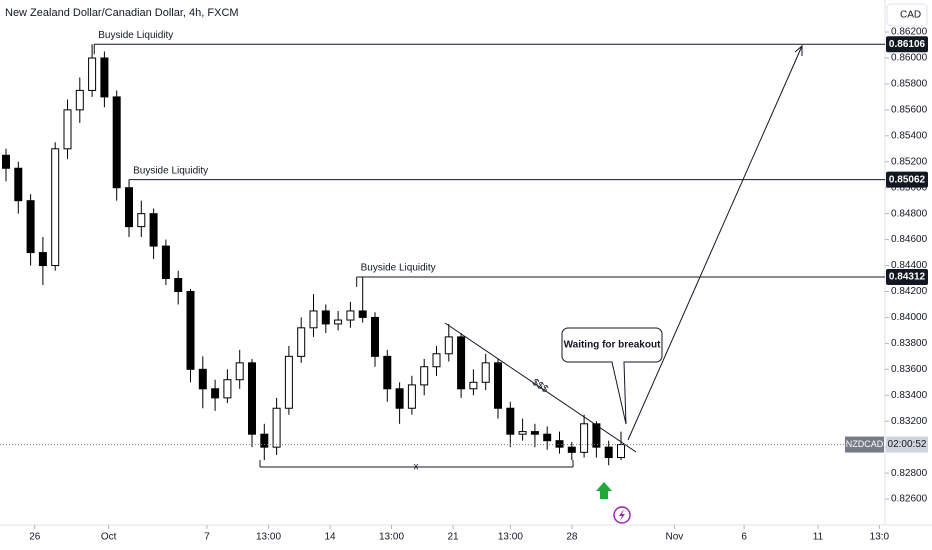 This screenshot has width=932, height=550. What do you see at coordinates (909, 317) in the screenshot?
I see `y-tick-label: 0.84000` at bounding box center [909, 317].